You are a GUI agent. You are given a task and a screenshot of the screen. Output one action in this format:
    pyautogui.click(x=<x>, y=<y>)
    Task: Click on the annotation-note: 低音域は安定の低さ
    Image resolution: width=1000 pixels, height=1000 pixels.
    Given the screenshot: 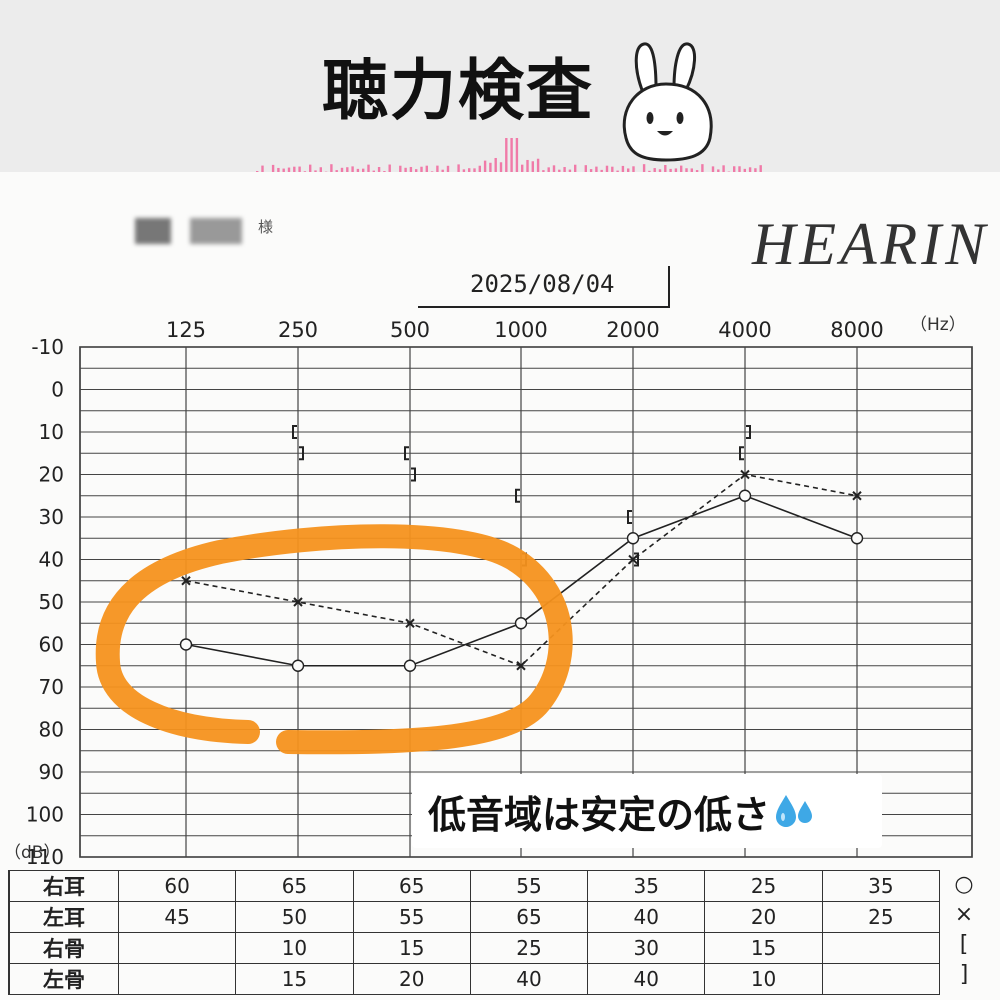 What is the action you would take?
    pyautogui.click(x=647, y=811)
    